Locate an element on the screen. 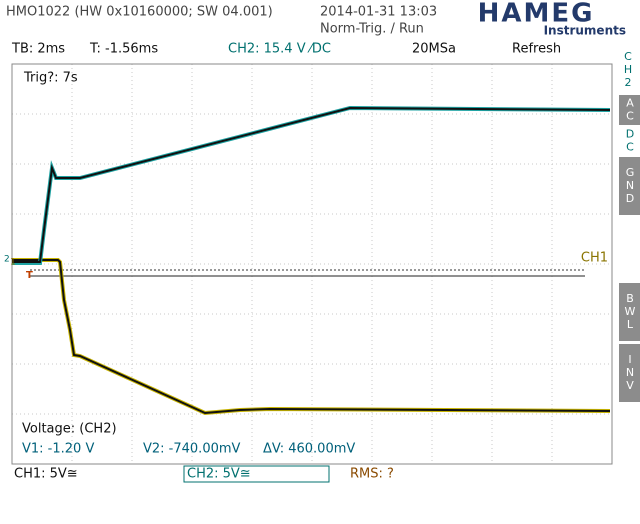 The image size is (640, 524). ch2-marker: 2 is located at coordinates (7, 260).